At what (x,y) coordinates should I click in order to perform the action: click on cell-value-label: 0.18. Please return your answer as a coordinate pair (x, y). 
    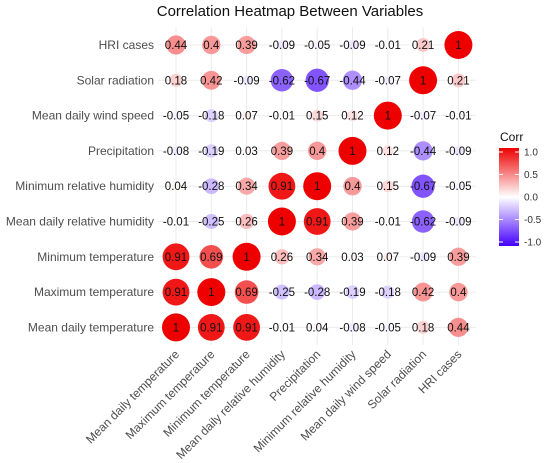
    Looking at the image, I should click on (176, 81).